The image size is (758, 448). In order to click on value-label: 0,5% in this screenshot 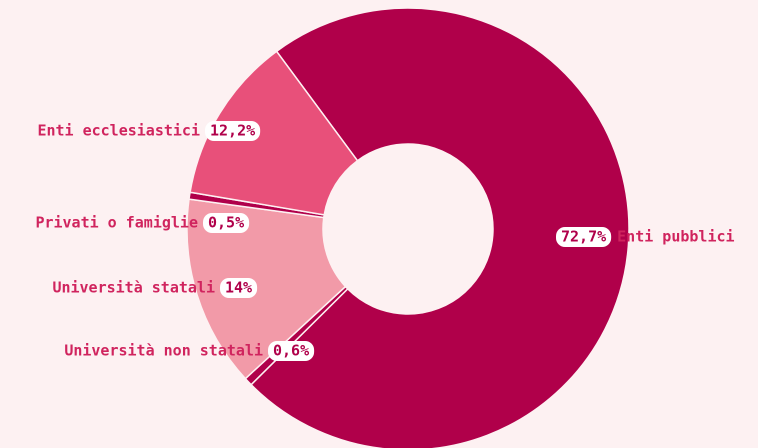, I will do `click(226, 223)`.